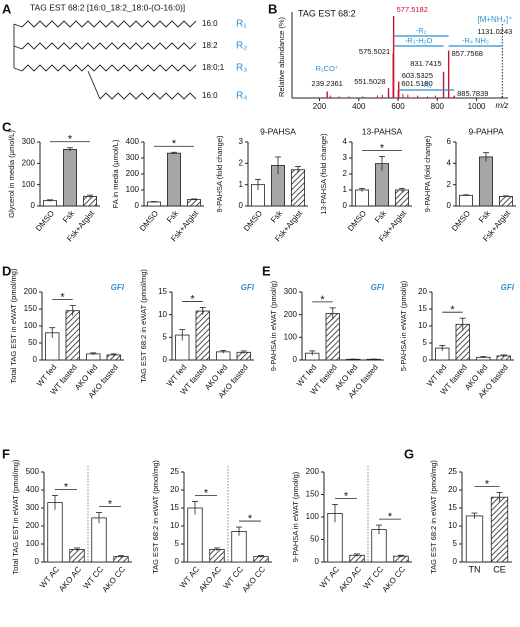 Image resolution: width=520 pixels, height=627 pixels. What do you see at coordinates (210, 45) in the screenshot?
I see `chain-label: 18:2` at bounding box center [210, 45].